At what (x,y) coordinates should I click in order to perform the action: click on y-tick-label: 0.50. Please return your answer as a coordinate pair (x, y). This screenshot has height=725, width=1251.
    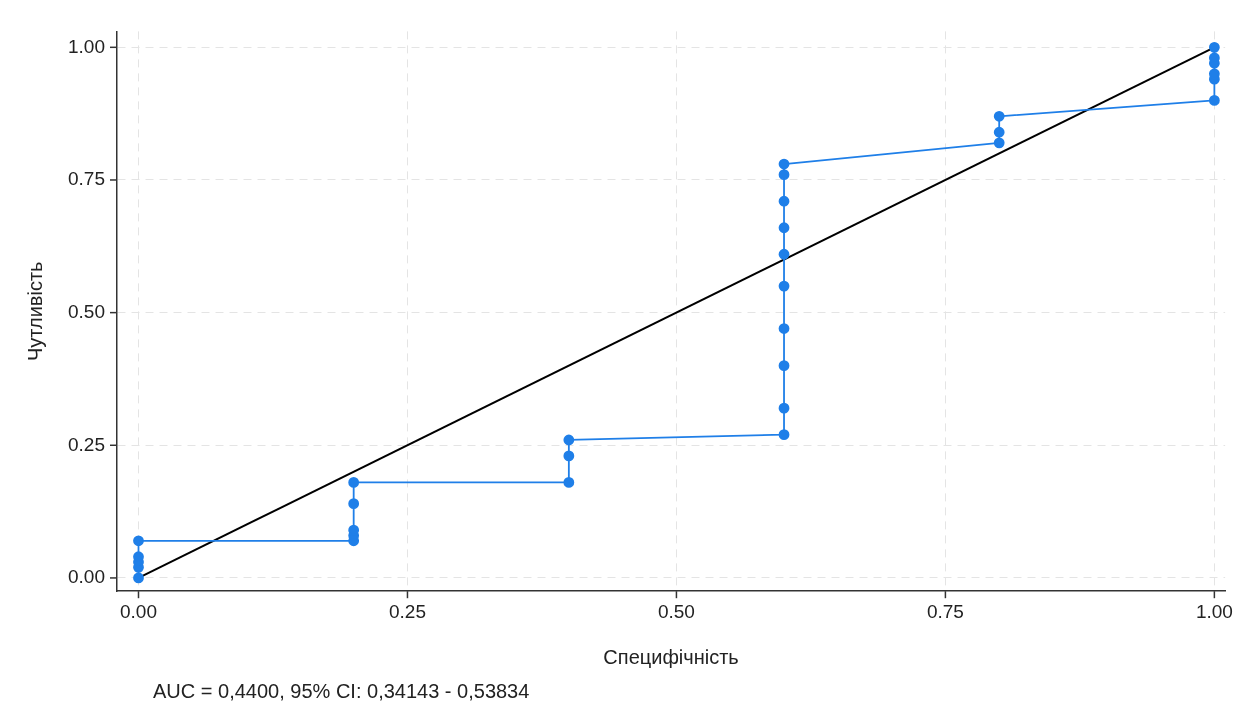
    Looking at the image, I should click on (86, 311).